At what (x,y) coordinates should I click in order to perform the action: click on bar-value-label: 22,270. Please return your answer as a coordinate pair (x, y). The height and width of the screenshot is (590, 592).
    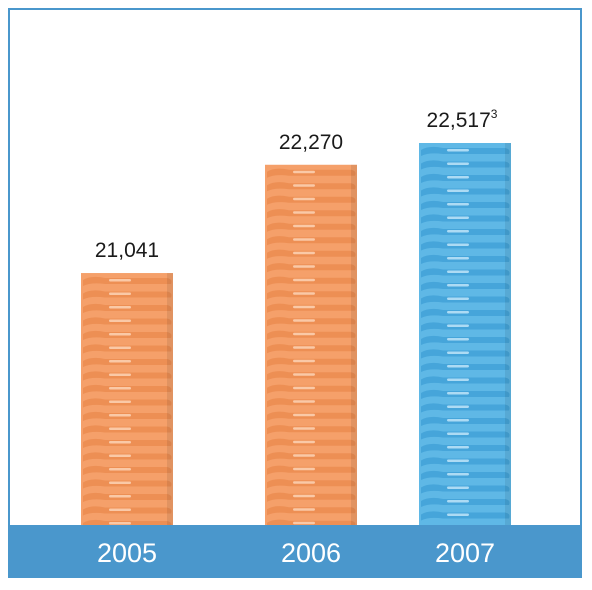
    Looking at the image, I should click on (311, 142).